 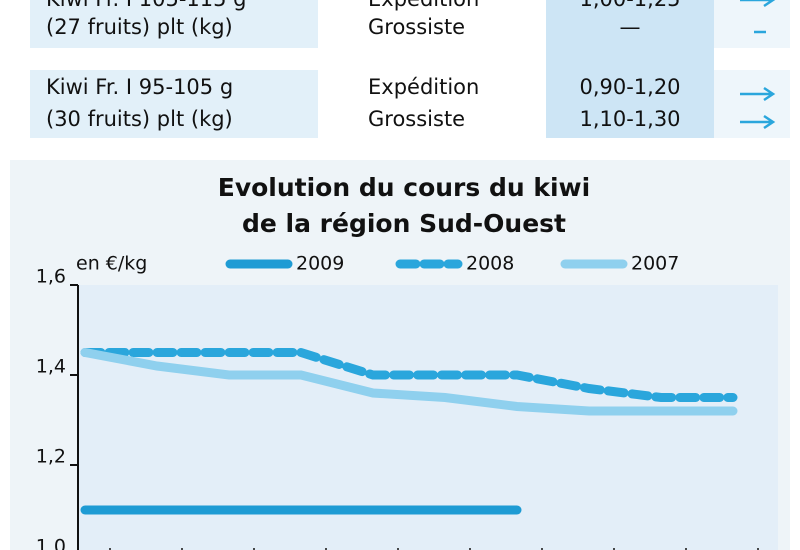 I want to click on chart-title: Evolution du cours du kiwi, so click(x=404, y=187).